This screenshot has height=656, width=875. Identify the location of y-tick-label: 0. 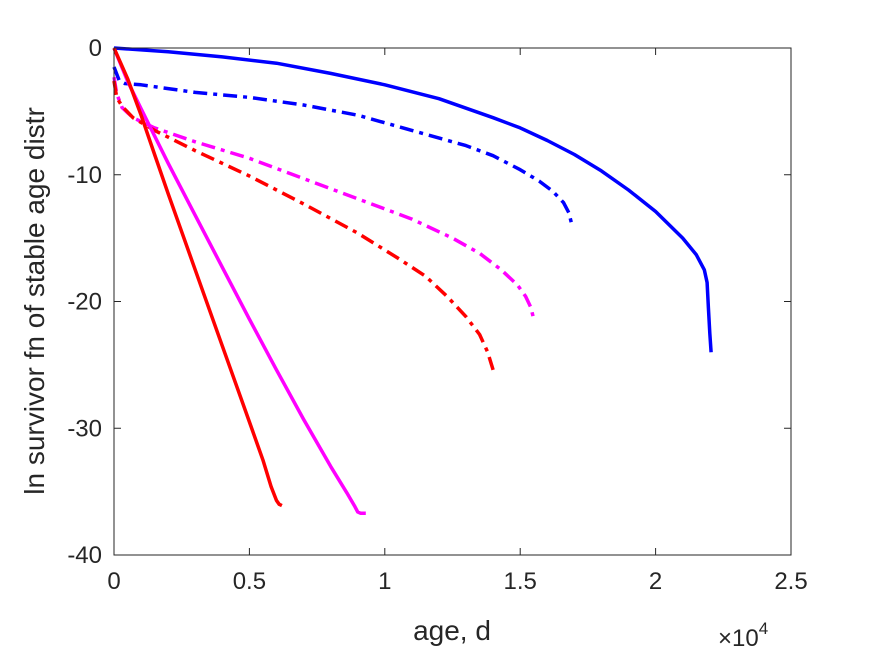
(95, 48).